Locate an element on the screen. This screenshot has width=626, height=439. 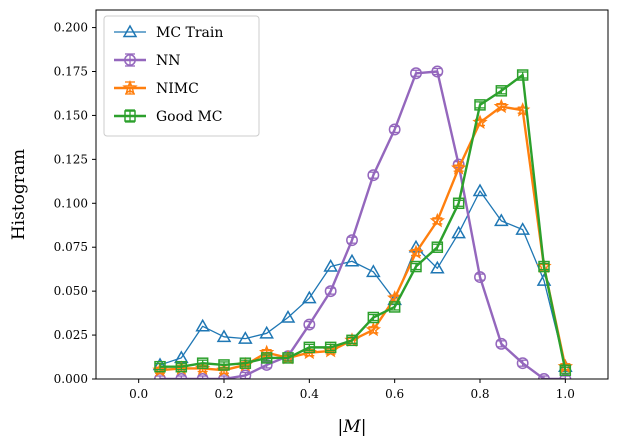
legend-label: Good MC is located at coordinates (189, 117).